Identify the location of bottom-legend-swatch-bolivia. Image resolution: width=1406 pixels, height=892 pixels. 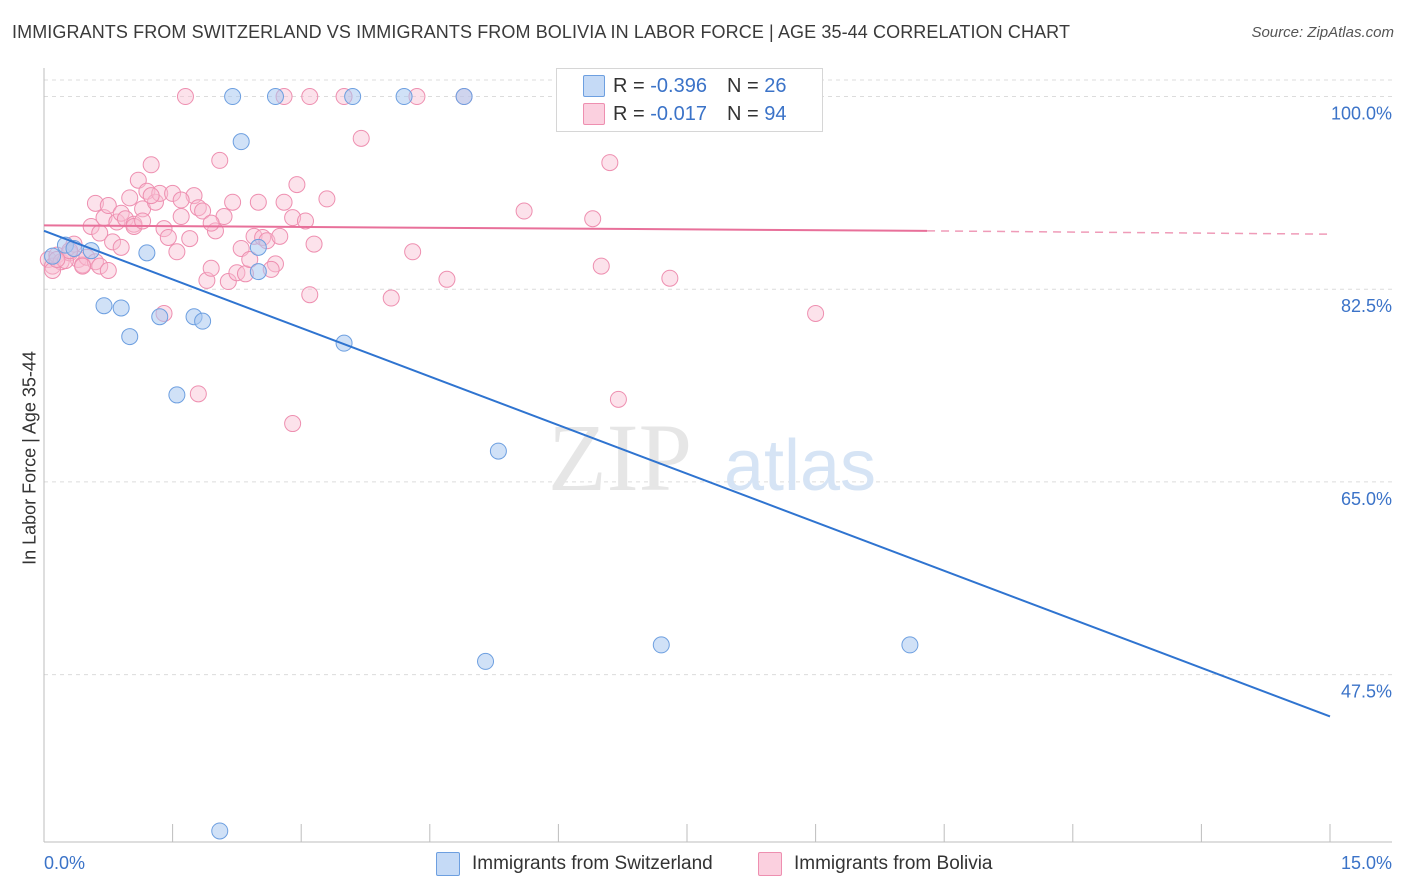
(770, 864).